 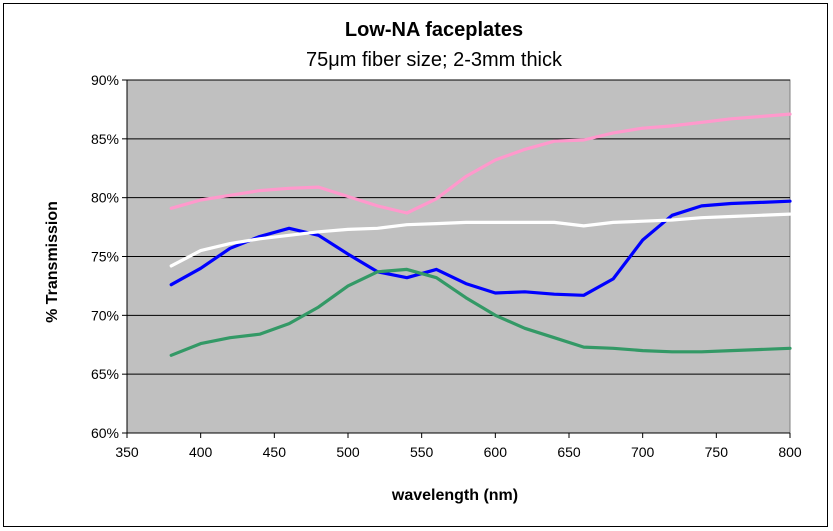 What do you see at coordinates (105, 257) in the screenshot?
I see `y-tick-label: 75%` at bounding box center [105, 257].